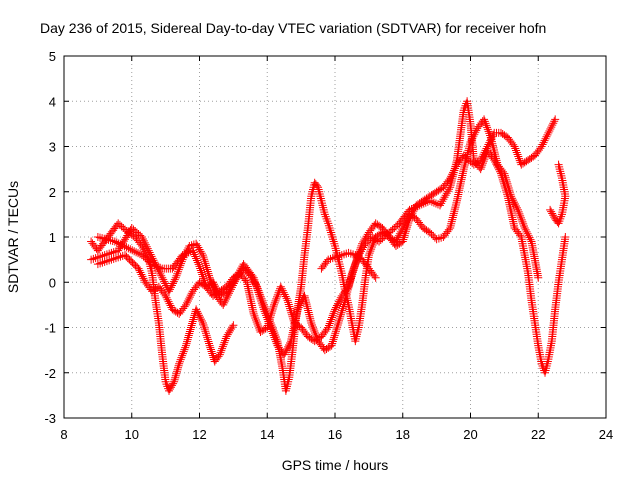 The width and height of the screenshot is (640, 480). What do you see at coordinates (606, 434) in the screenshot?
I see `x-tick-label: 24` at bounding box center [606, 434].